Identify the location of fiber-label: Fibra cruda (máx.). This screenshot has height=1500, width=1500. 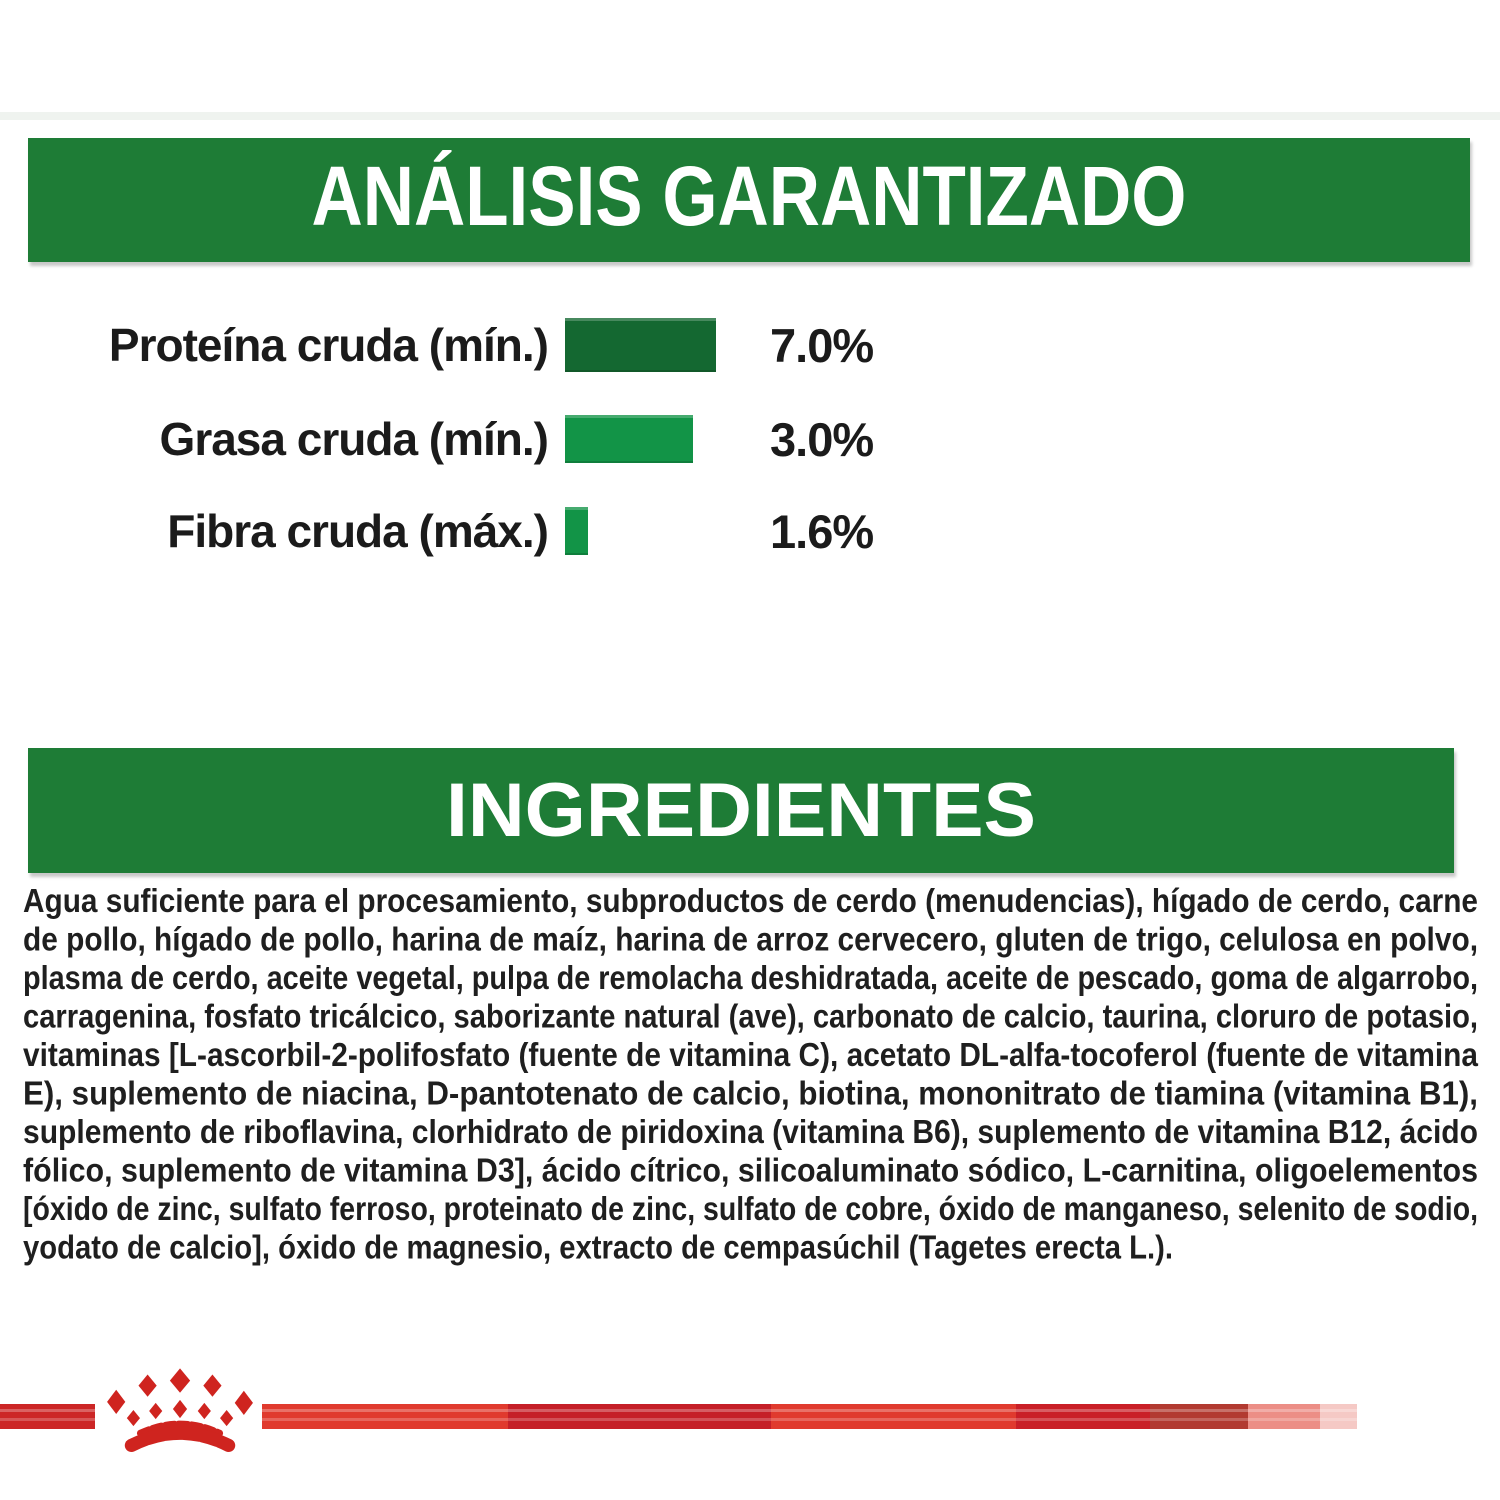
(358, 531).